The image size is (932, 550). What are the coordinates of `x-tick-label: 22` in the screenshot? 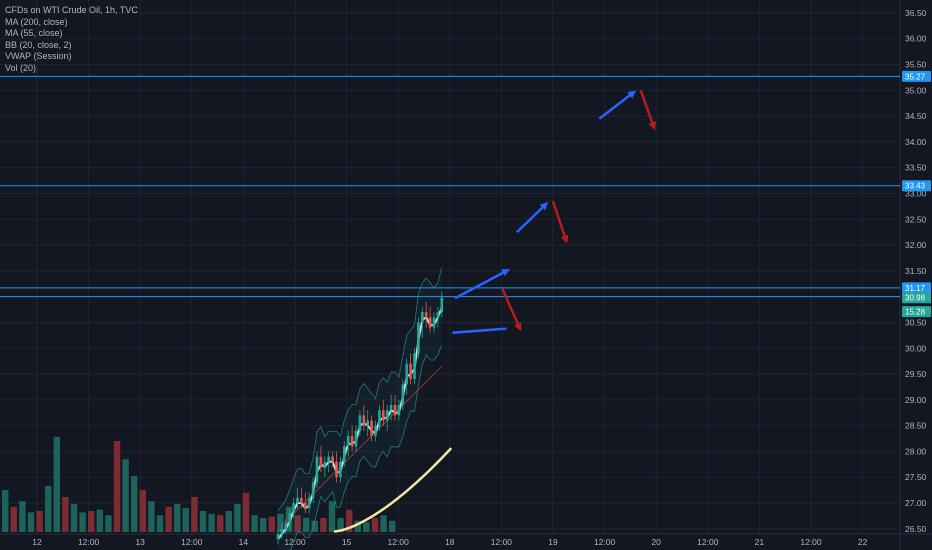 It's located at (863, 542).